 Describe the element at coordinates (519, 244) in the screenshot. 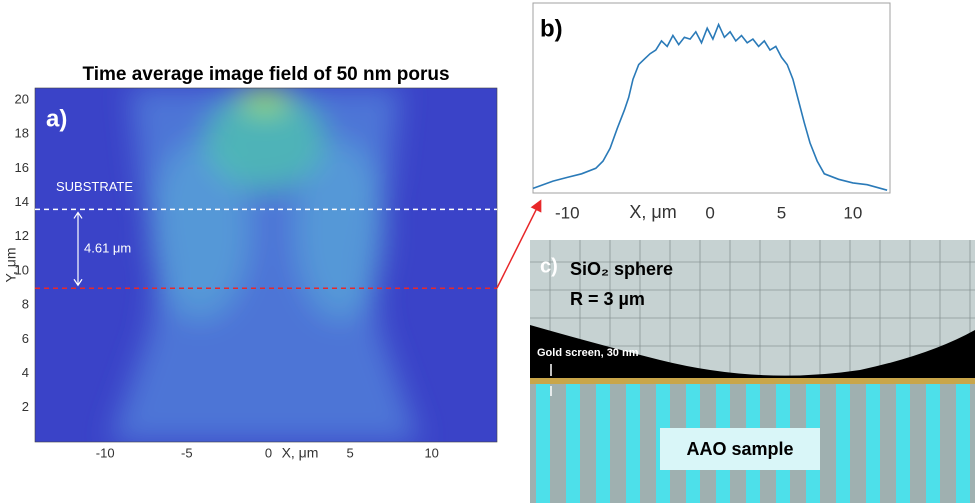

I see `link-arrow` at that location.